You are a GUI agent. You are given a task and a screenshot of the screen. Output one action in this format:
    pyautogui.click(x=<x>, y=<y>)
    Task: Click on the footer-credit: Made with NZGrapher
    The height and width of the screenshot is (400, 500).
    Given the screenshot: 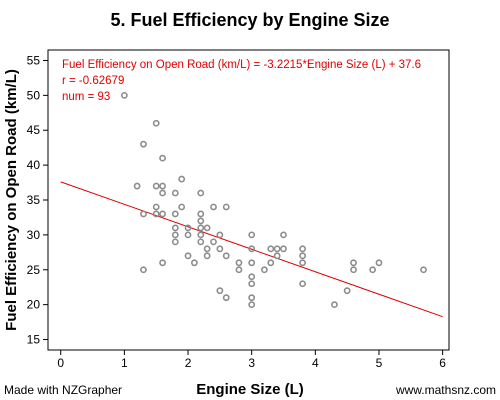 What is the action you would take?
    pyautogui.click(x=63, y=390)
    